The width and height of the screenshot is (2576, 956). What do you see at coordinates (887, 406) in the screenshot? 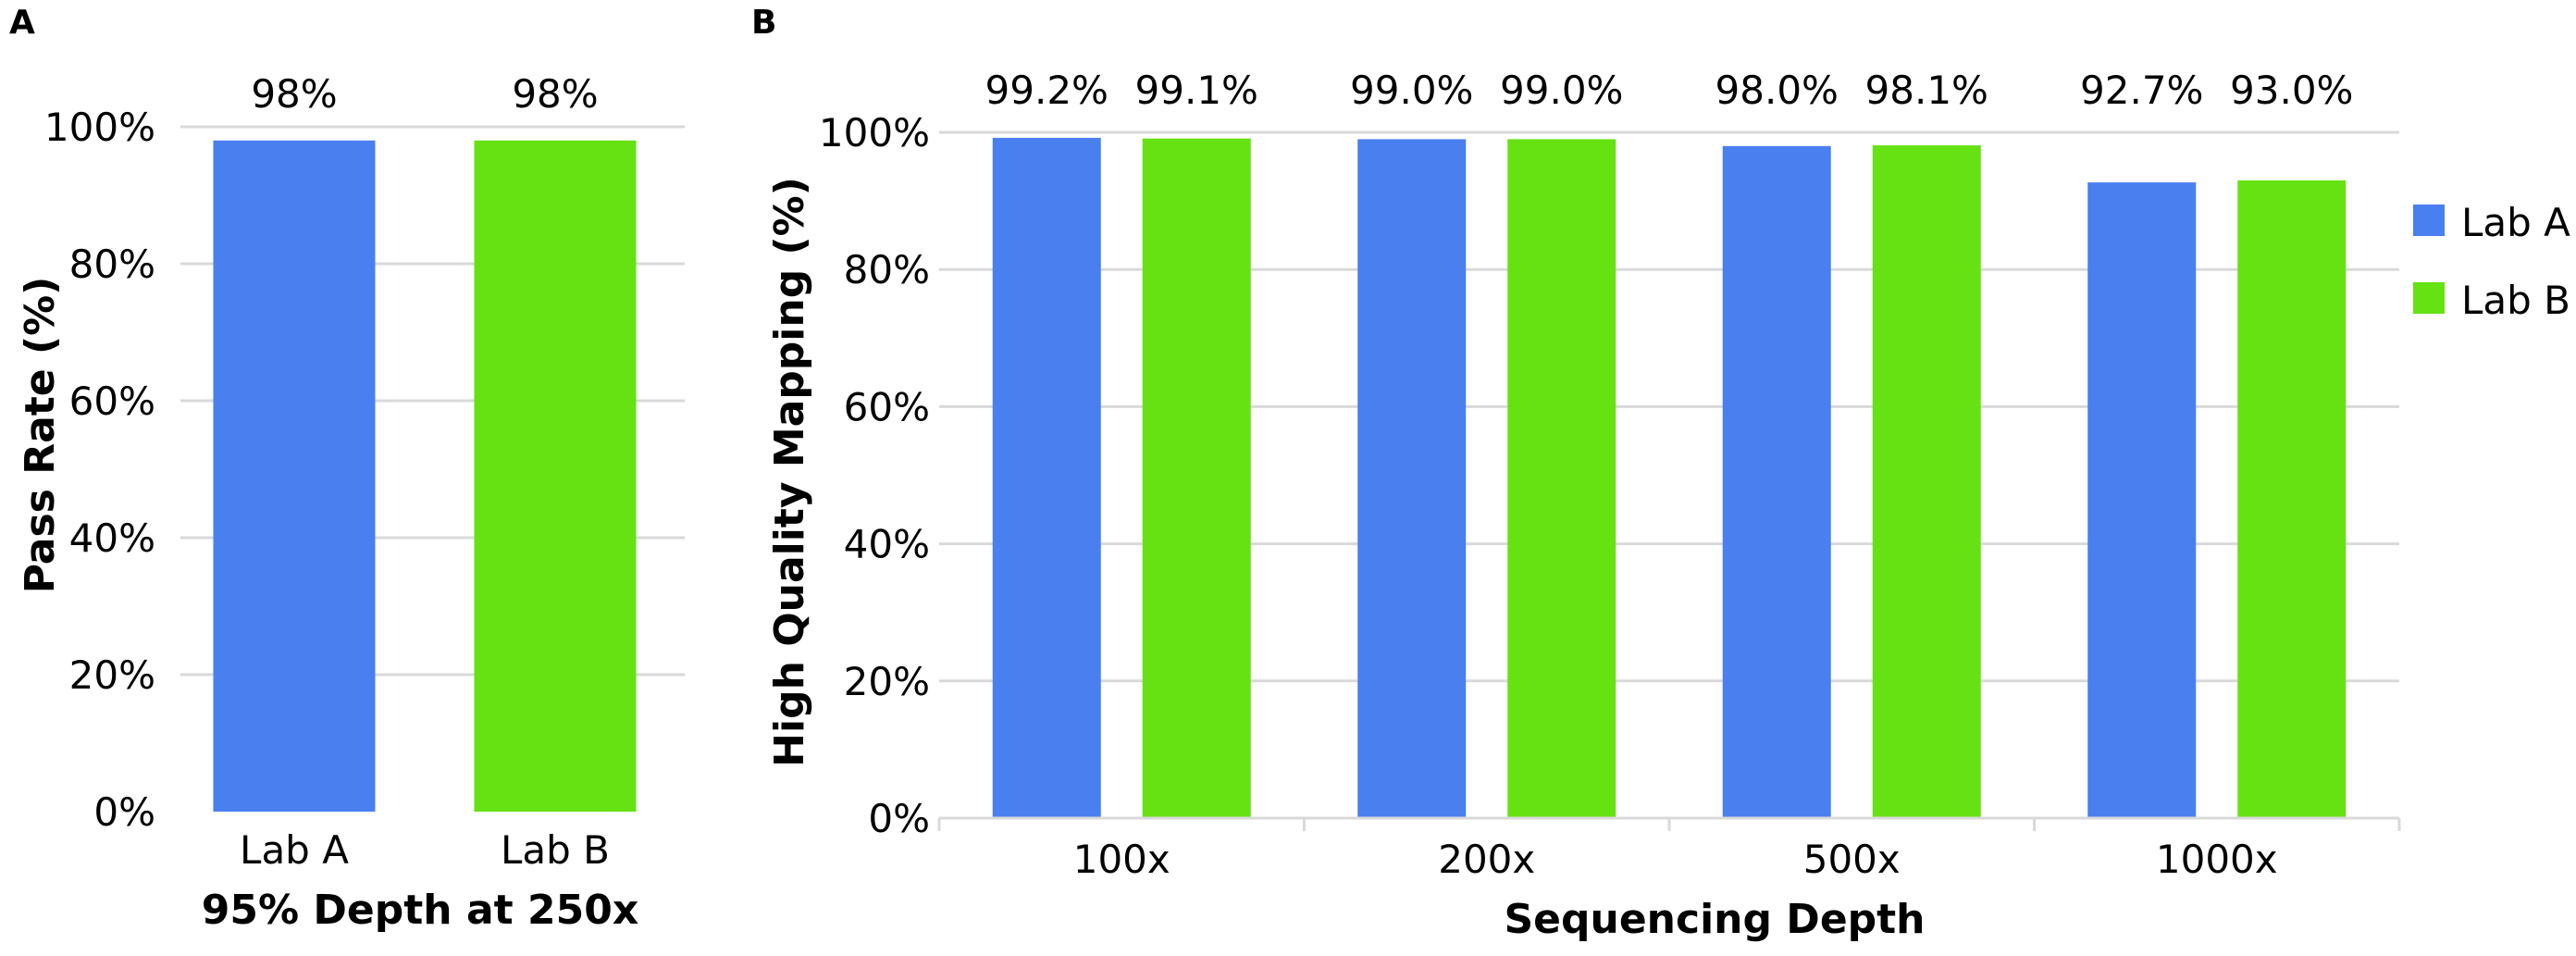
I see `panel-b-y-tick-label: 60%` at bounding box center [887, 406].